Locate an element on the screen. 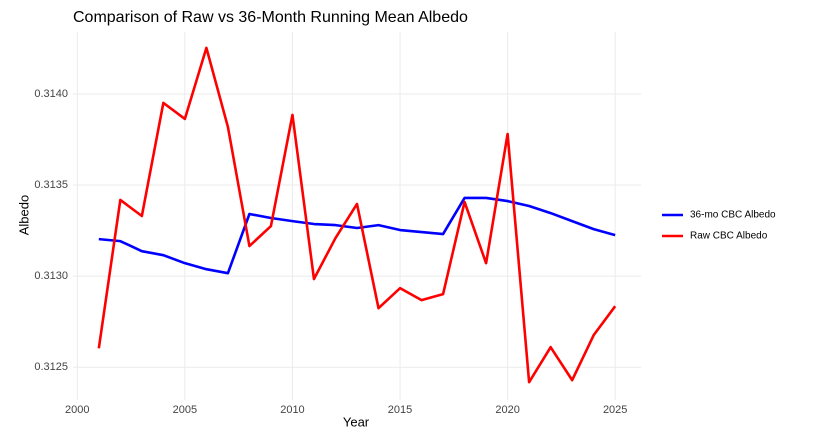 The width and height of the screenshot is (820, 434). x-tick-label: 2010 is located at coordinates (292, 410).